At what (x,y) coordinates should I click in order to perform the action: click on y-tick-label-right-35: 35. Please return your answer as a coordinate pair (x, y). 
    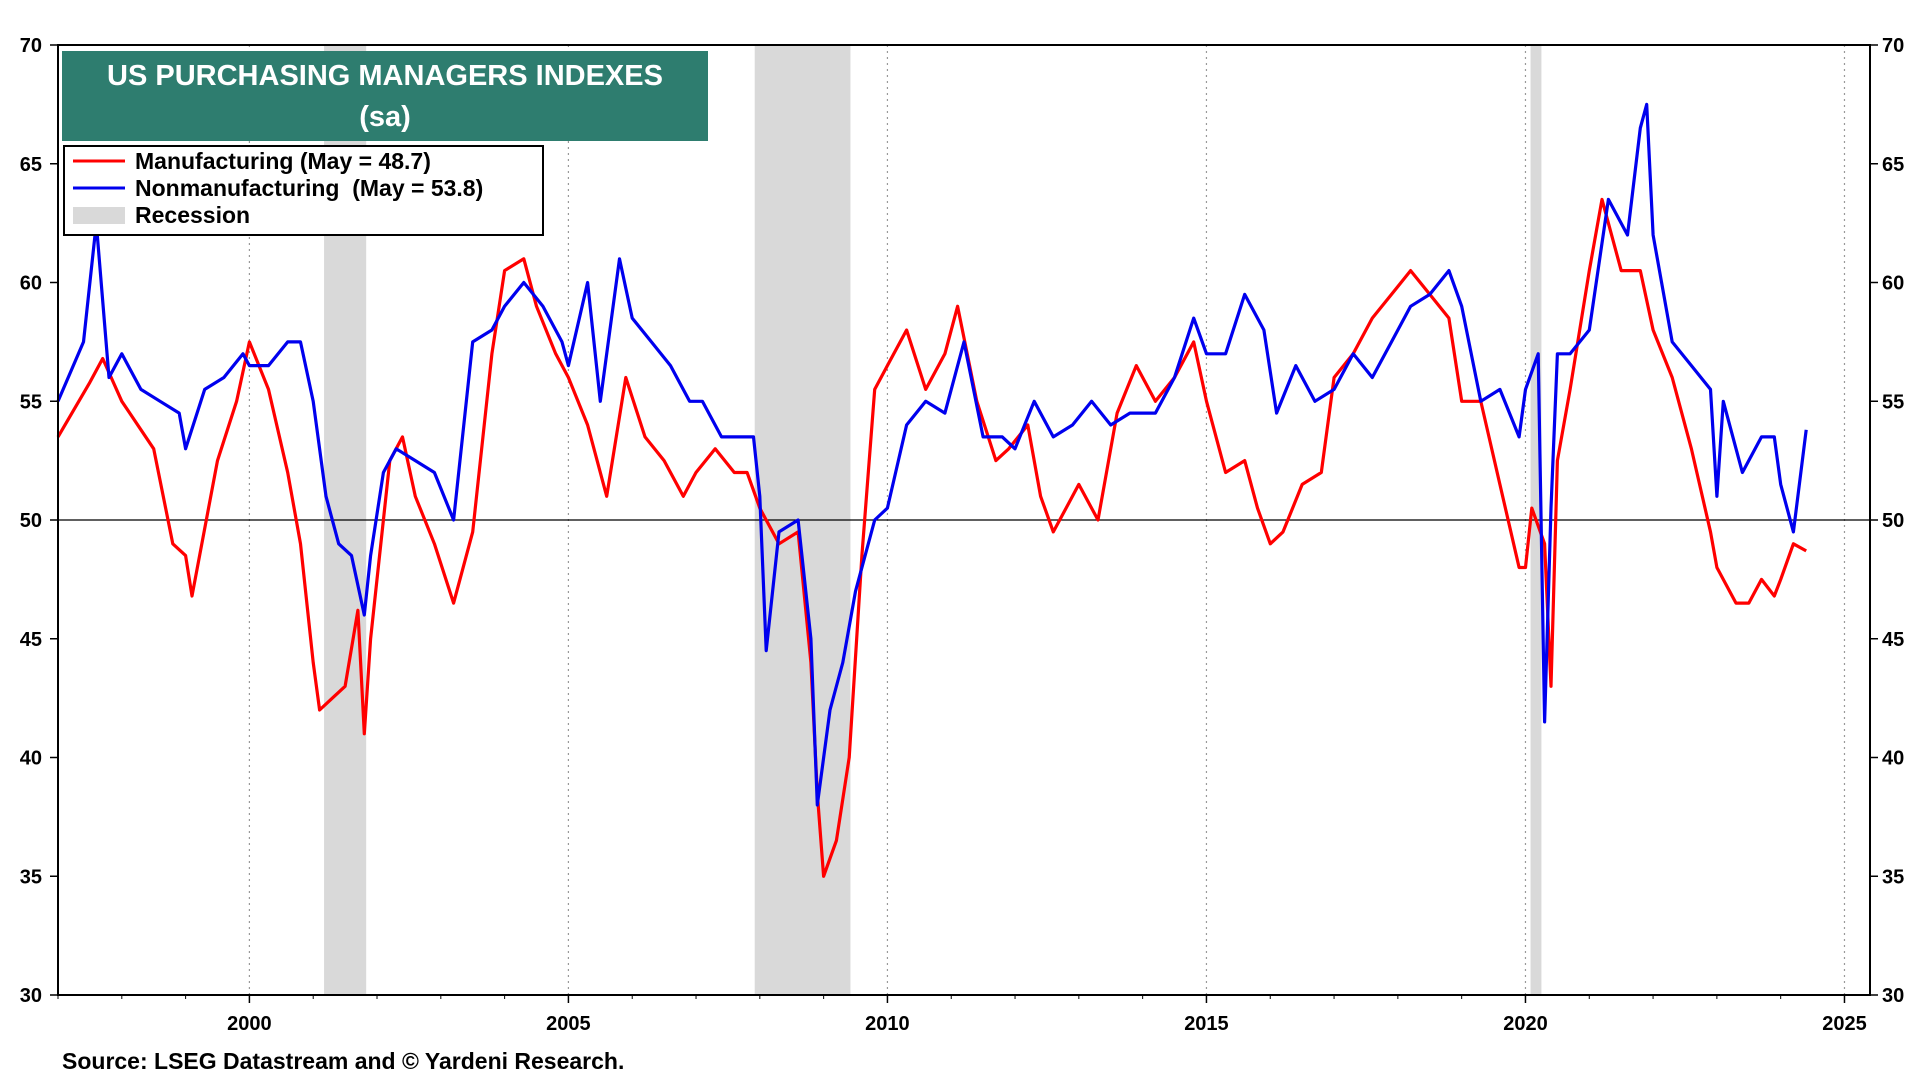
    Looking at the image, I should click on (1893, 877).